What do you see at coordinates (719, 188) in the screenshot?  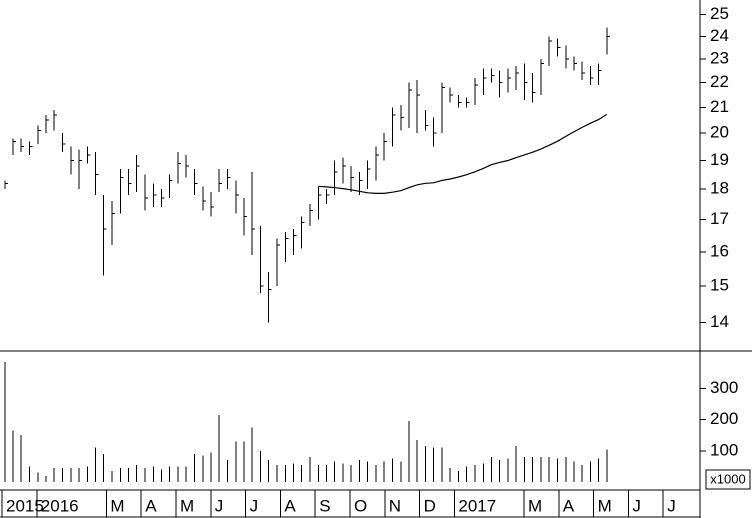 I see `y-tick-label: 18` at bounding box center [719, 188].